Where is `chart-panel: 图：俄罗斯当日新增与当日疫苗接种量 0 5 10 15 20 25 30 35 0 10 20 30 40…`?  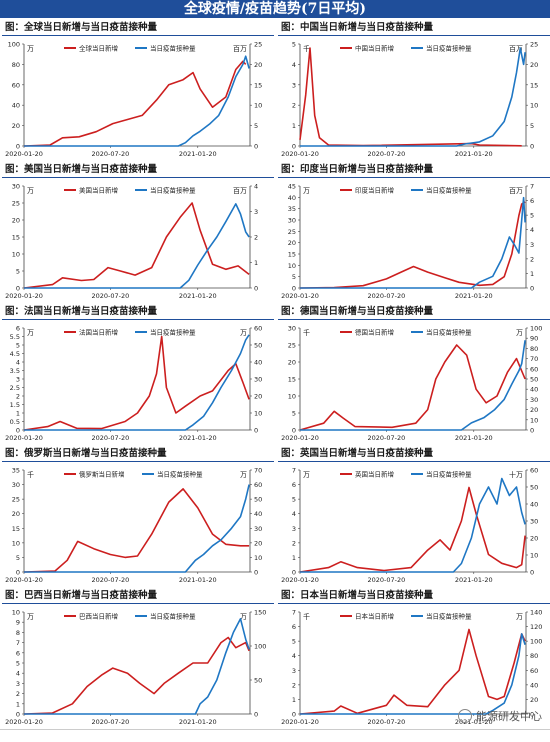 chart-panel: 图：俄罗斯当日新增与当日疫苗接种量 0 5 10 15 20 25 30 35 0 10 20 30 40… is located at coordinates (138, 518).